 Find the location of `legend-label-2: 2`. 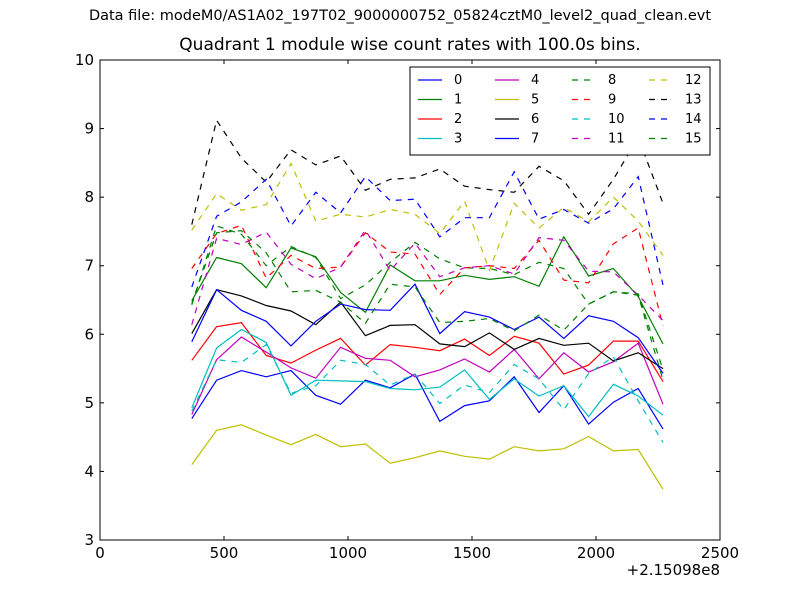

legend-label-2: 2 is located at coordinates (458, 119).